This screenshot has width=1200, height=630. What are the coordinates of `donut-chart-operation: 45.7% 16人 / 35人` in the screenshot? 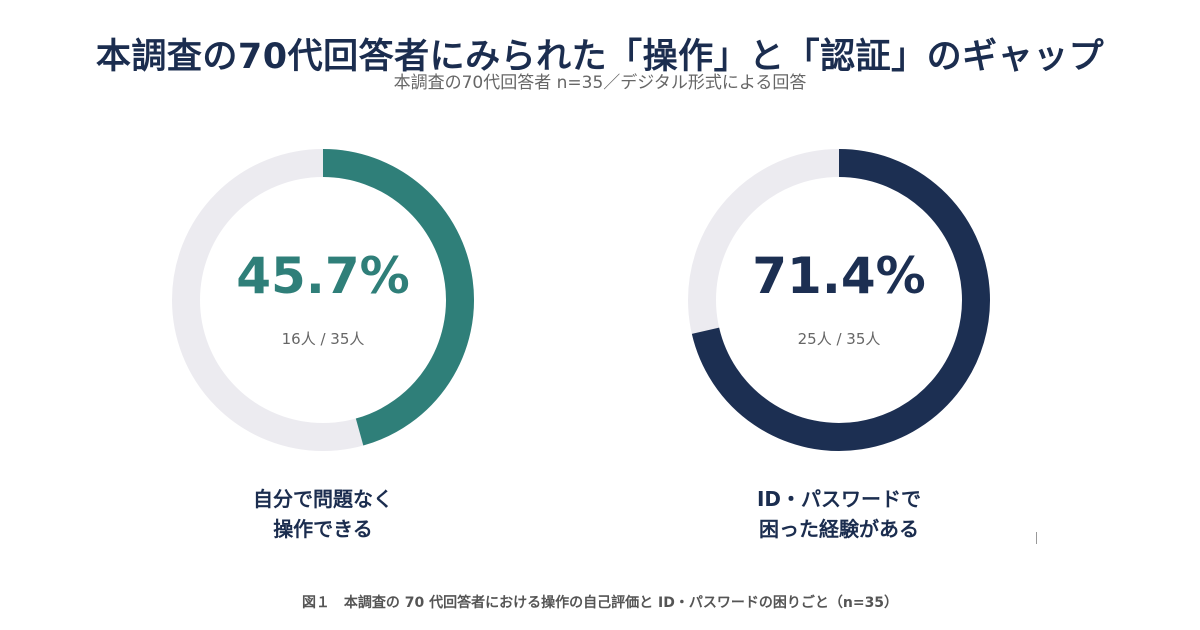 It's located at (323, 300).